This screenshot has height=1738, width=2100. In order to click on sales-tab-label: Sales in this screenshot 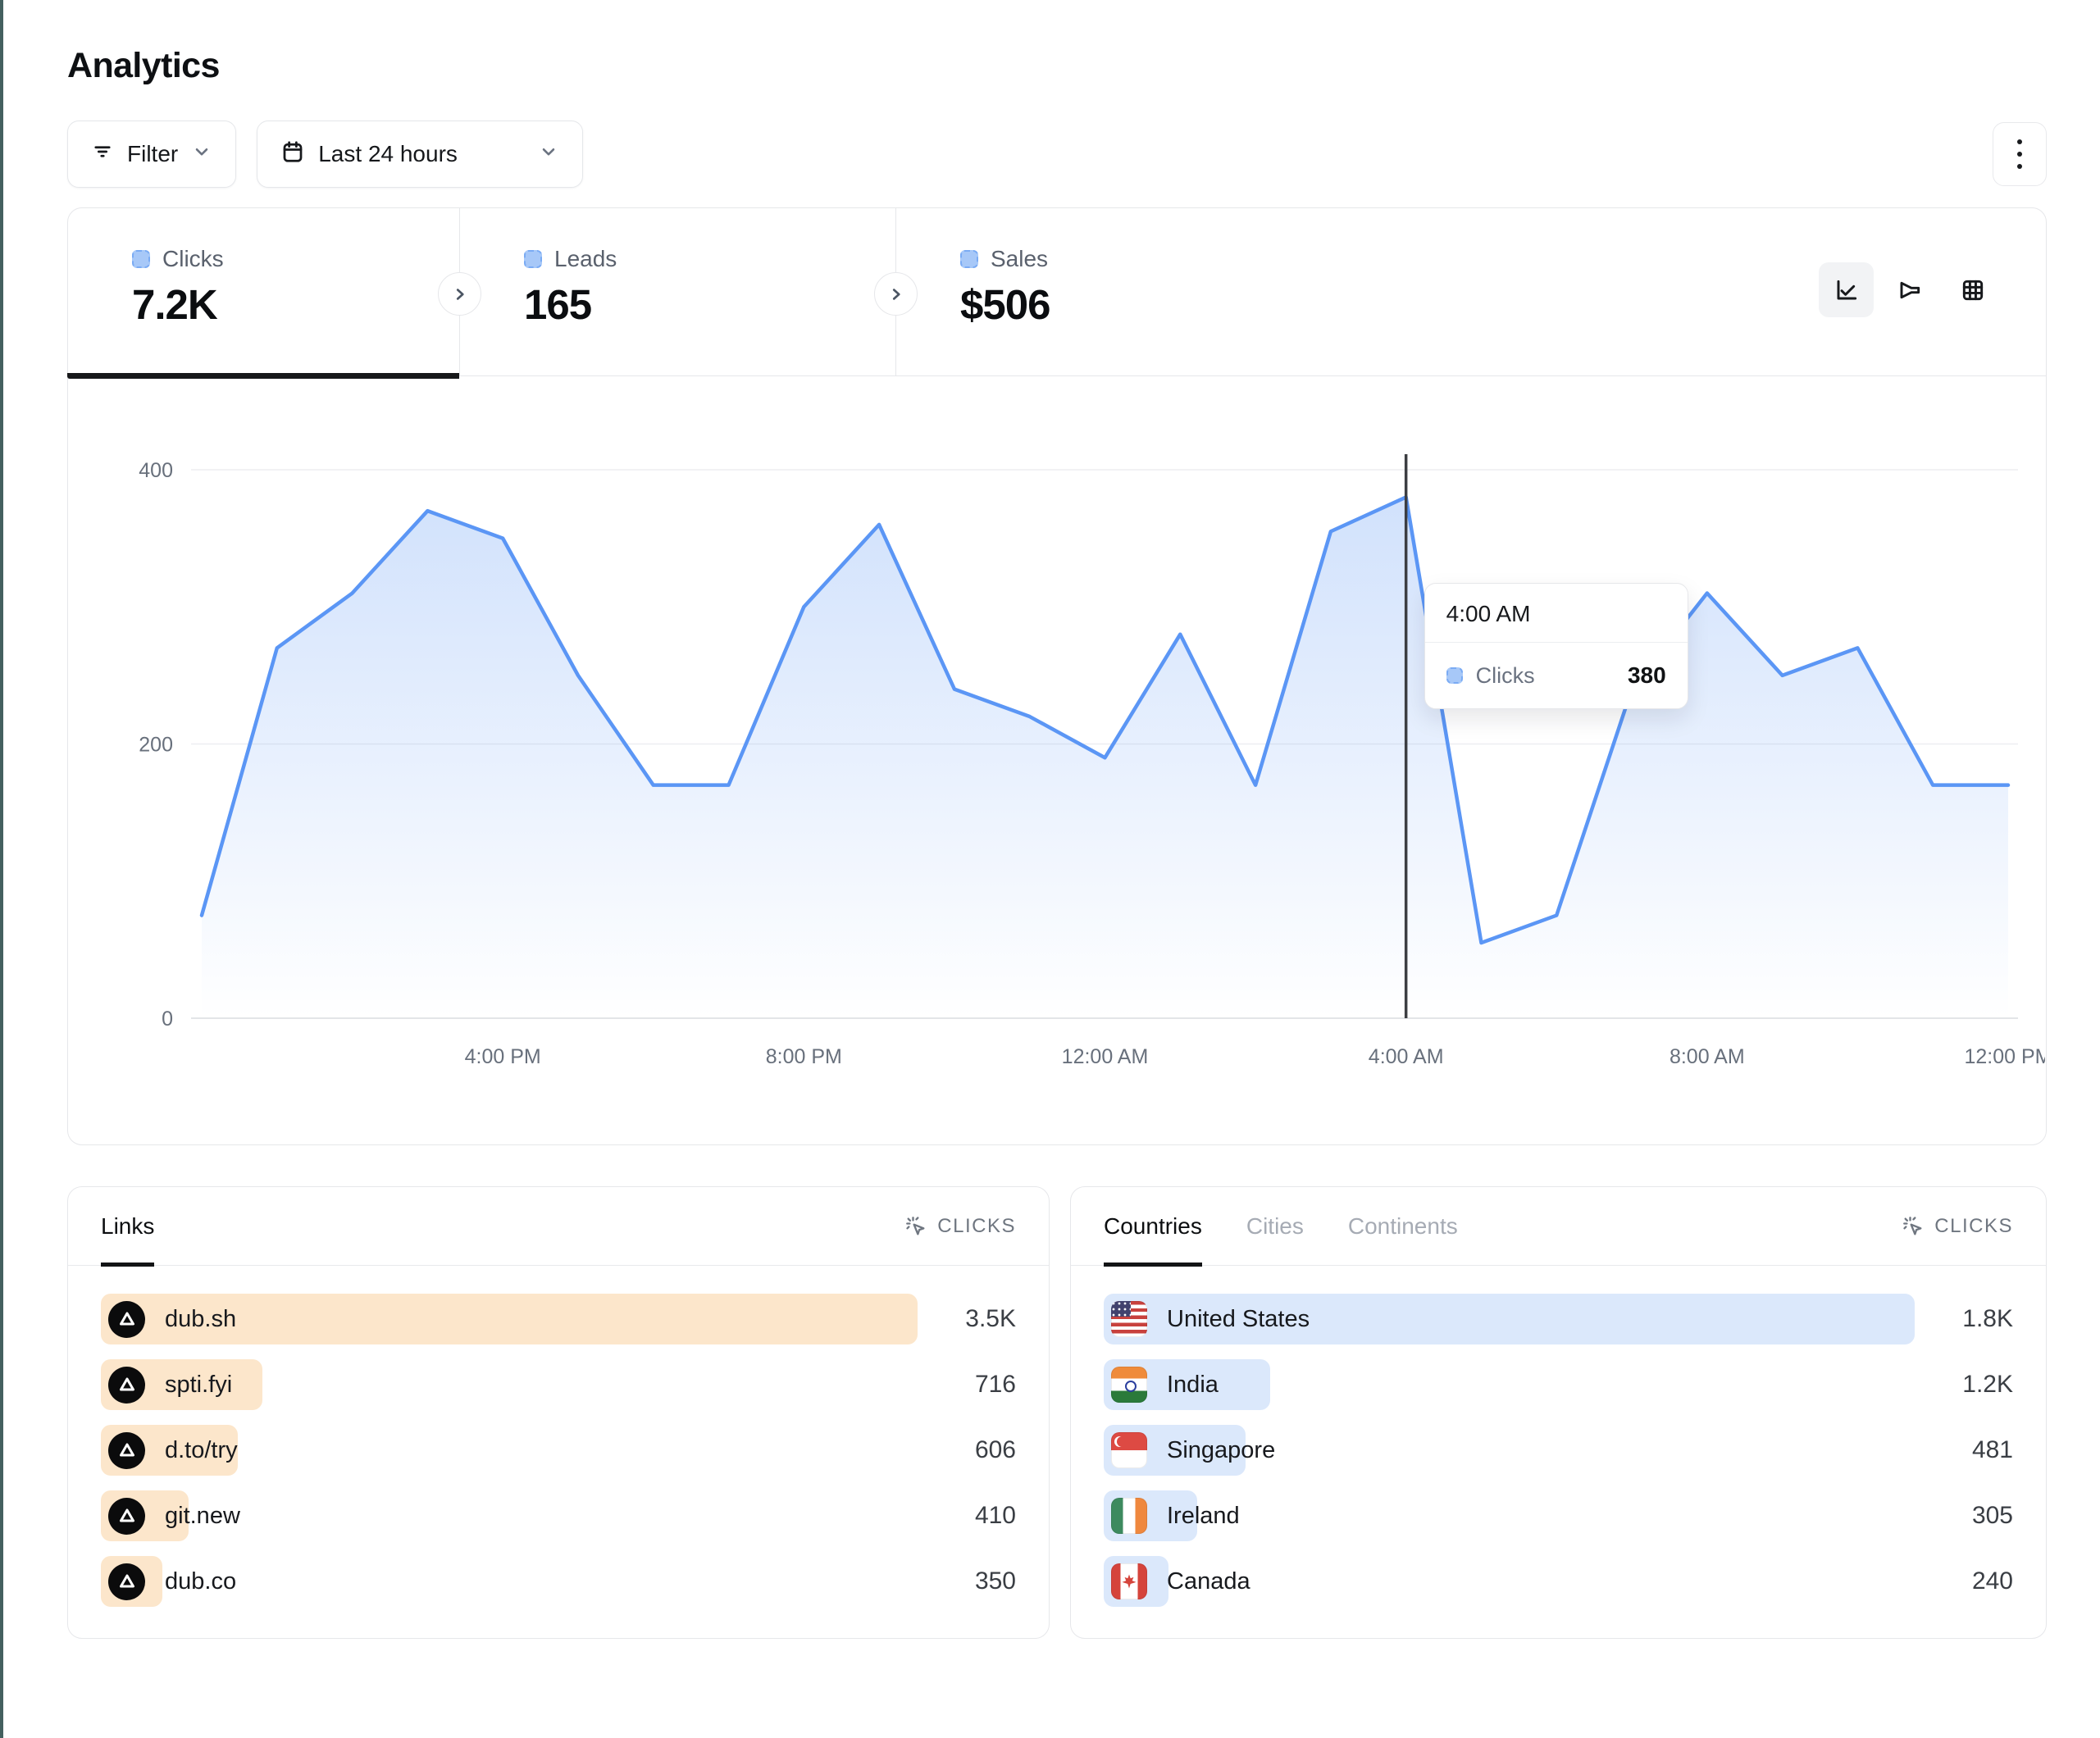, I will do `click(1020, 258)`.